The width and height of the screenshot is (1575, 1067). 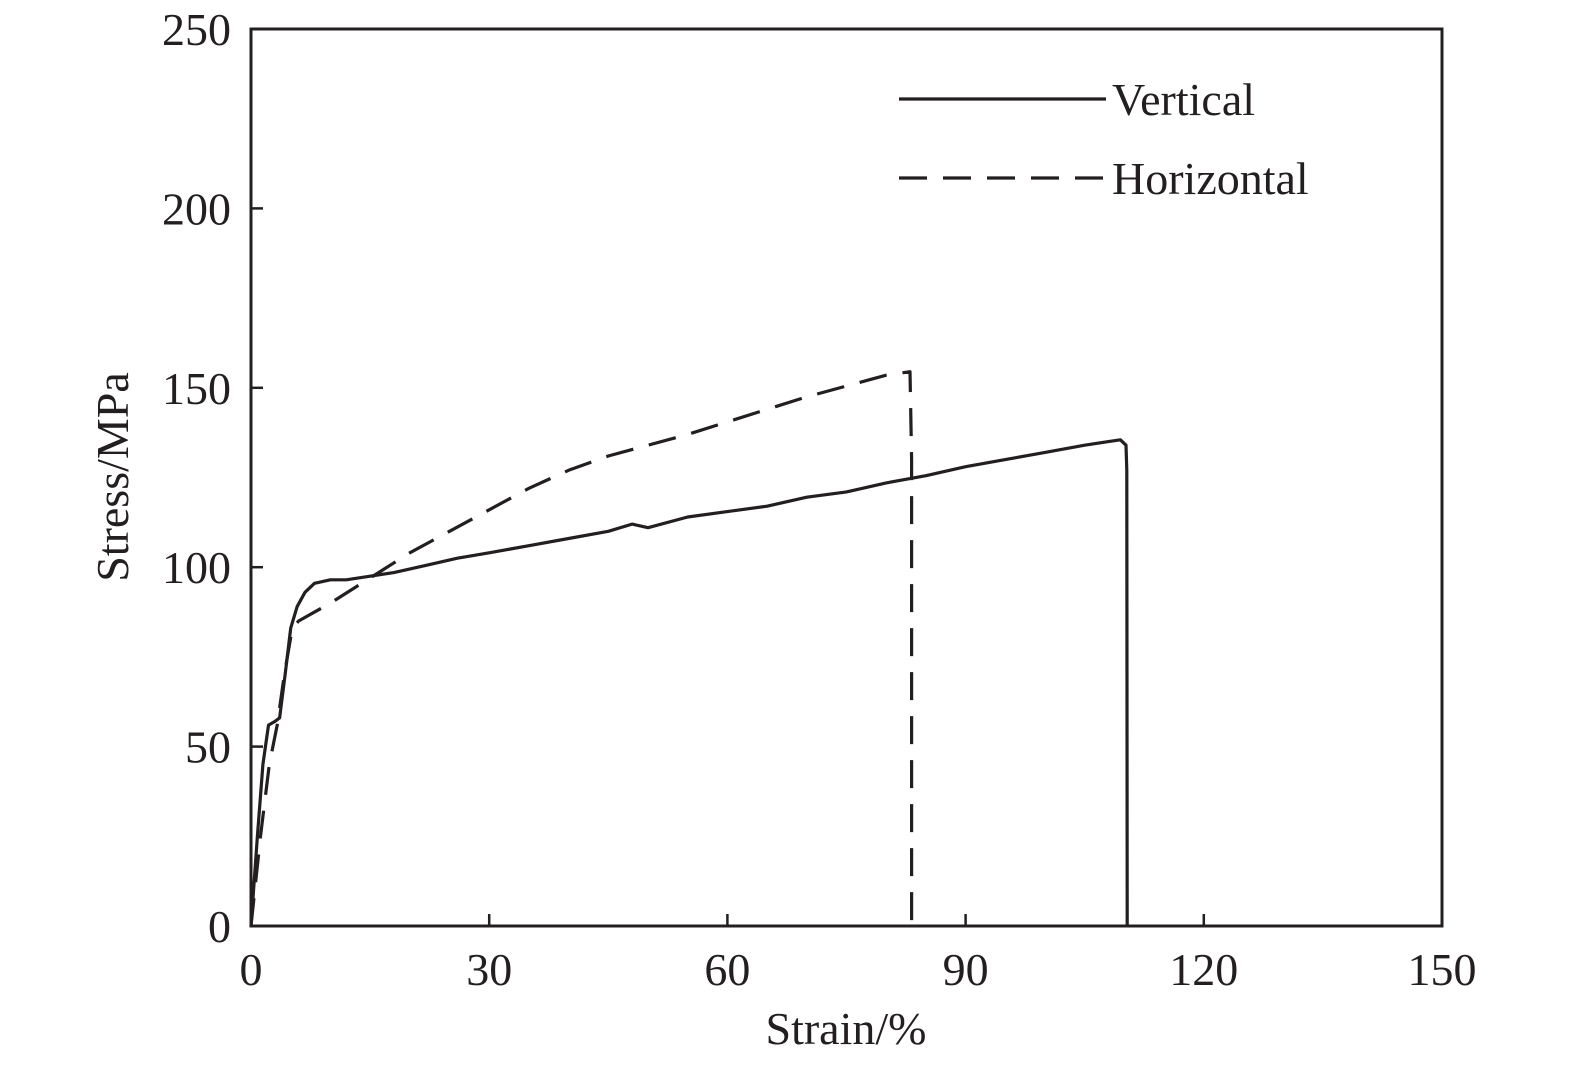 What do you see at coordinates (196, 29) in the screenshot?
I see `y-tick-label: 250` at bounding box center [196, 29].